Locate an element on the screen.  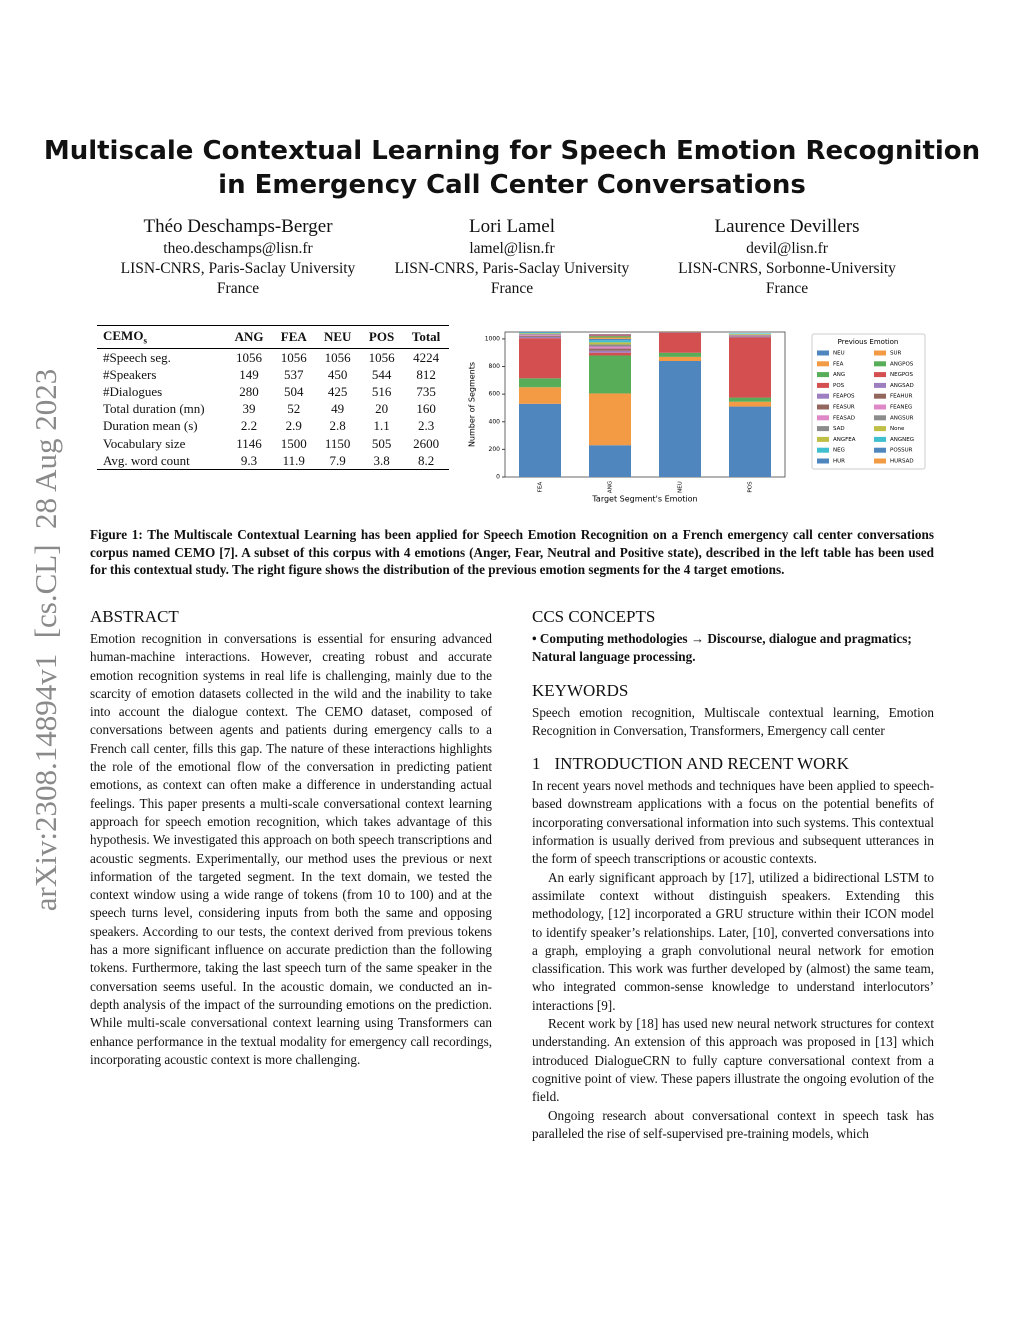
table-cell: 2600 is located at coordinates (426, 443).